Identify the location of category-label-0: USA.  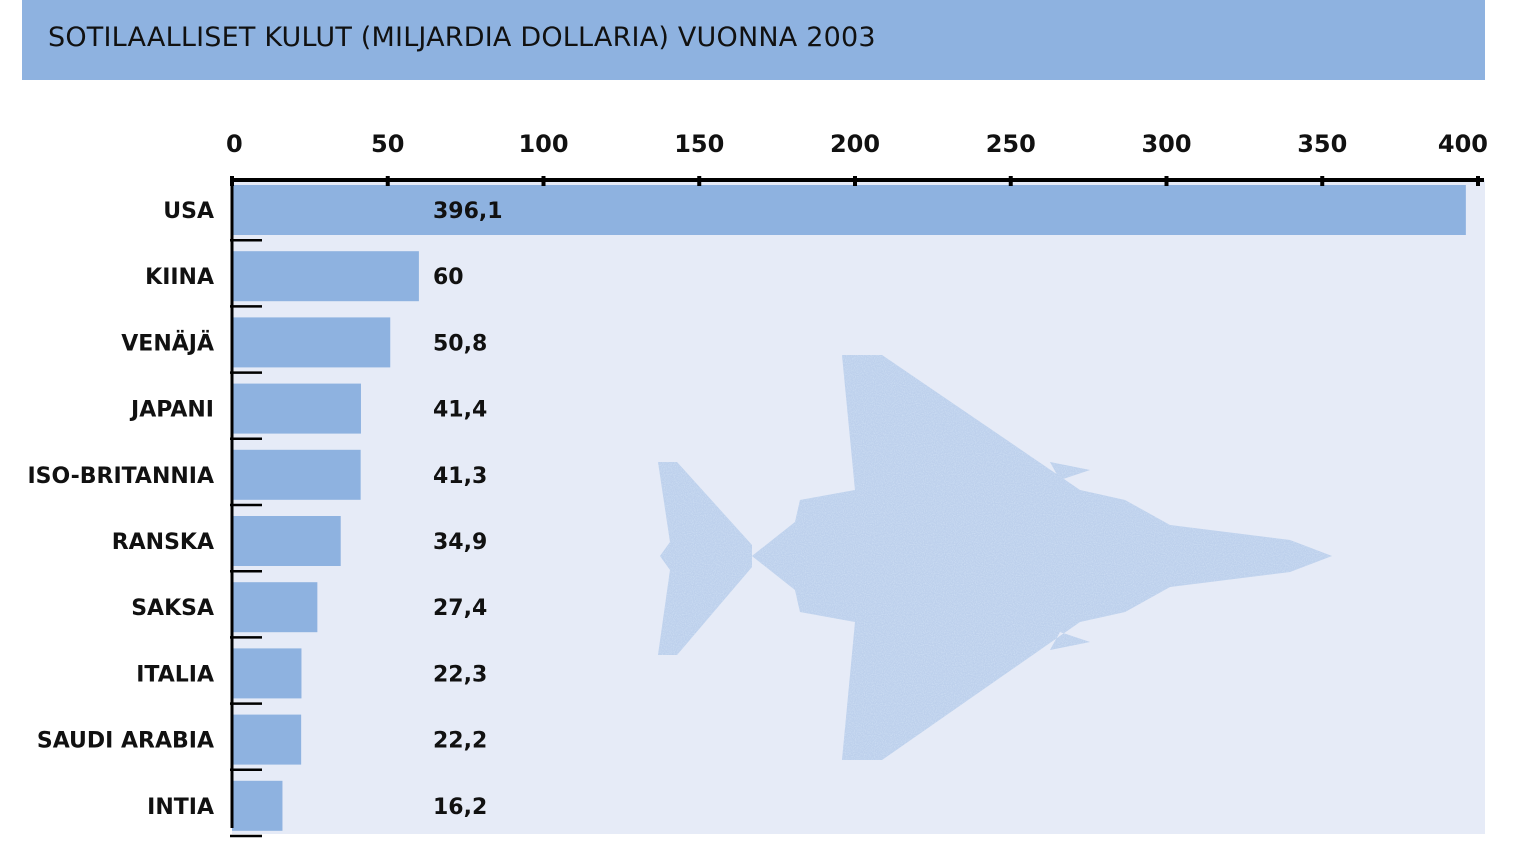
(188, 211).